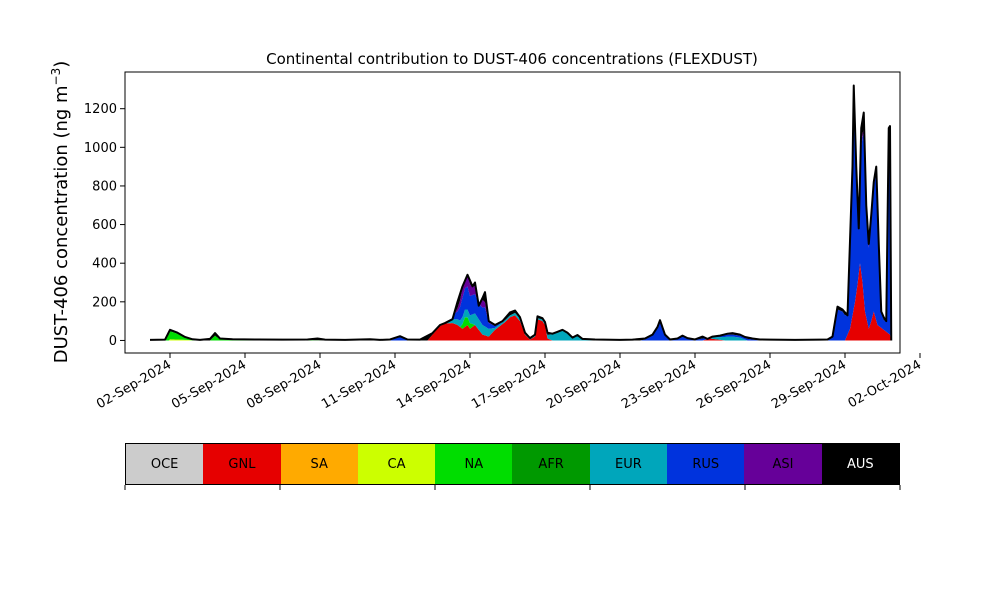  I want to click on y-tick-label: 200, so click(104, 302).